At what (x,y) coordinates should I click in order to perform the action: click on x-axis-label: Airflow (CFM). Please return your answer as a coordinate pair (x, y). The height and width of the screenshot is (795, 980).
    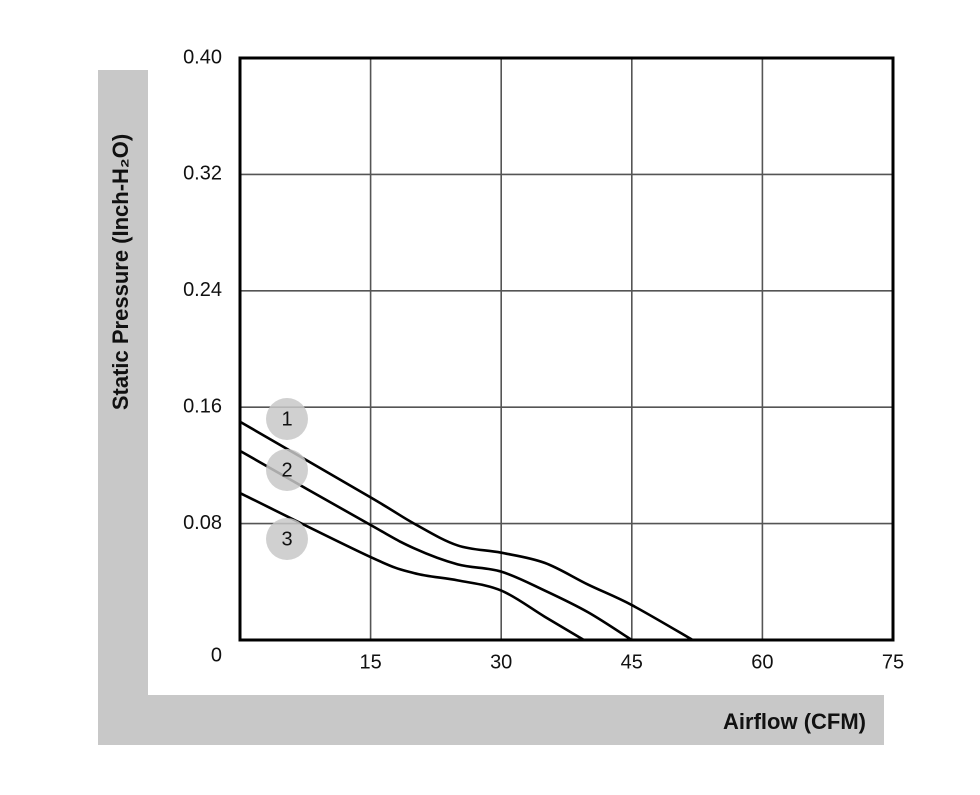
    Looking at the image, I should click on (794, 721).